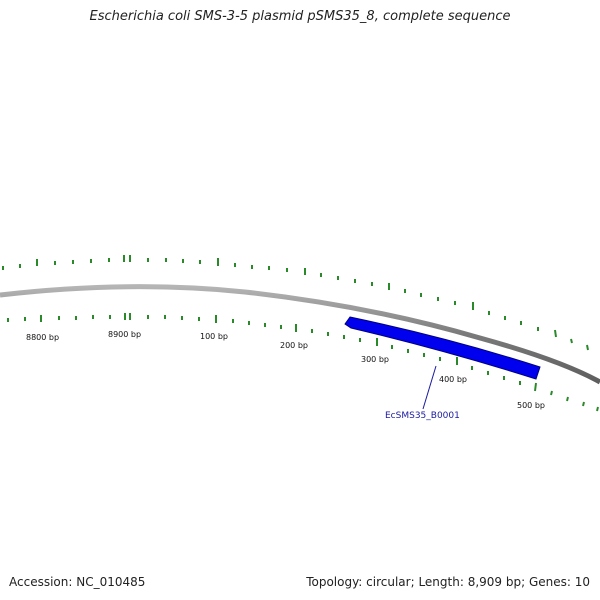 This screenshot has height=600, width=600. Describe the element at coordinates (214, 336) in the screenshot. I see `position-label: 100 bp` at that location.